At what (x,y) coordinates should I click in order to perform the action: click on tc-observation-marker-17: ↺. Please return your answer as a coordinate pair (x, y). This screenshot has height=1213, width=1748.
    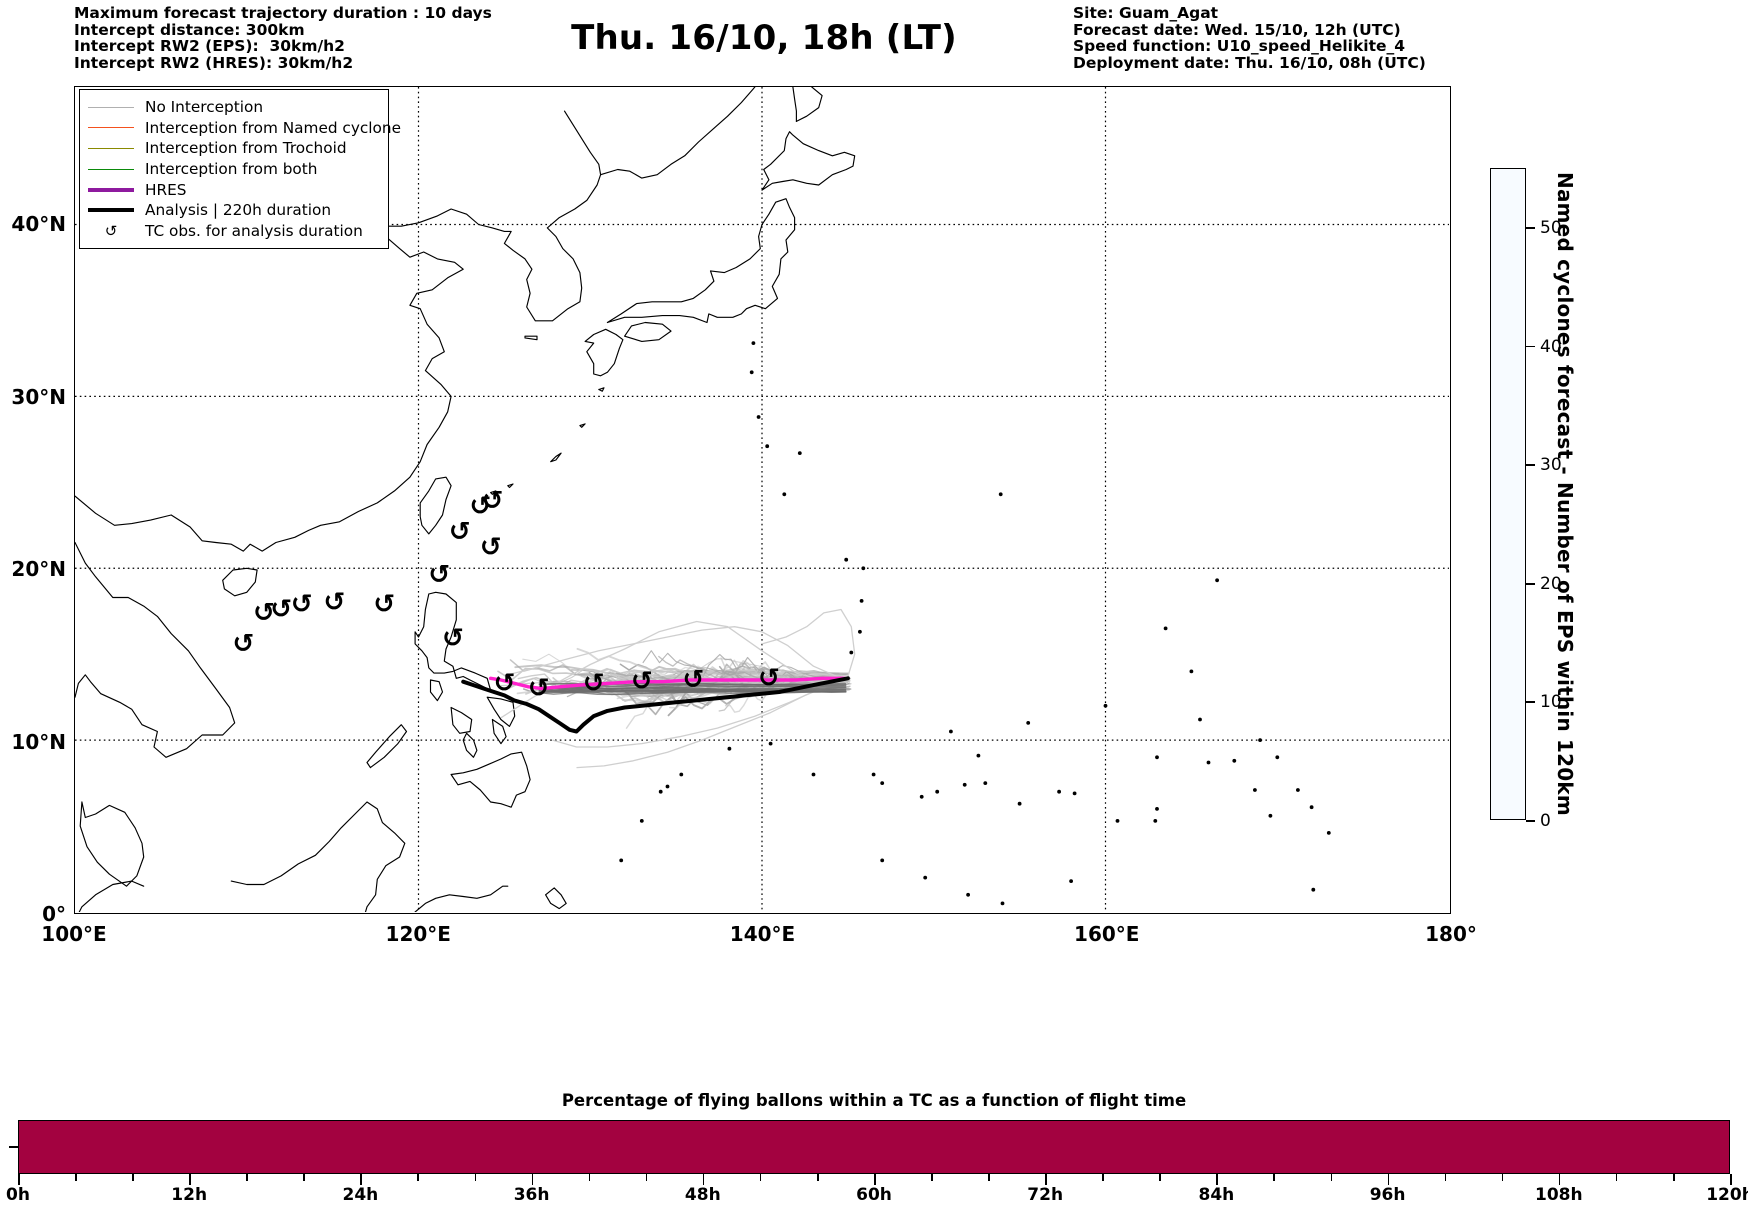
    Looking at the image, I should click on (769, 678).